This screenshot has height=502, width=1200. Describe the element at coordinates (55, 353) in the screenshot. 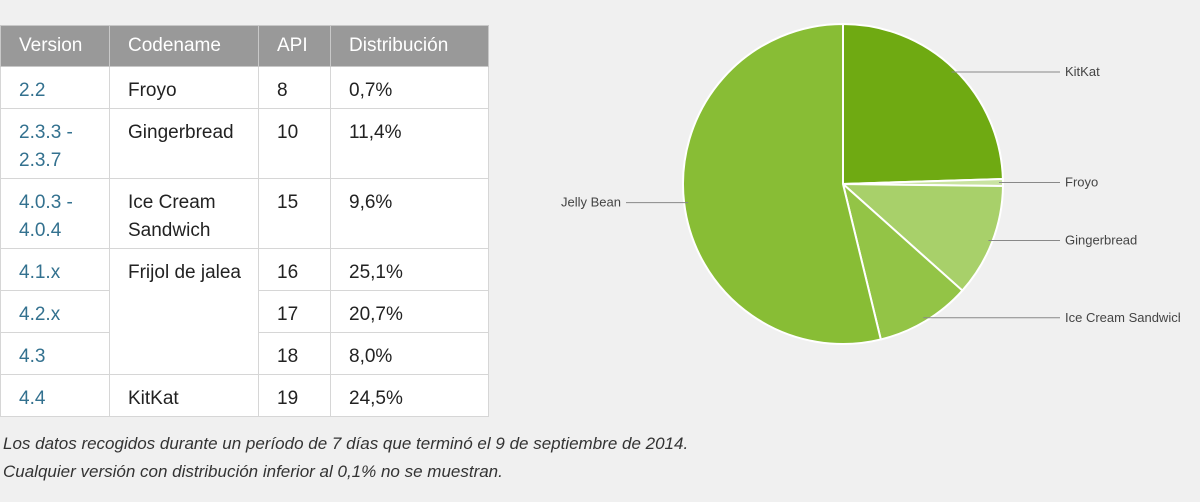

I see `version-cell: 4.3` at that location.